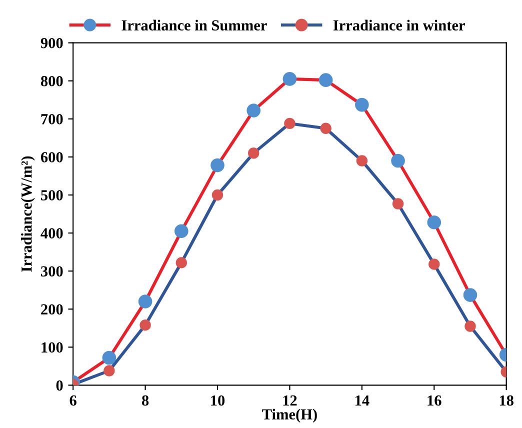 Image resolution: width=522 pixels, height=428 pixels. I want to click on x-tick-label: 18, so click(507, 400).